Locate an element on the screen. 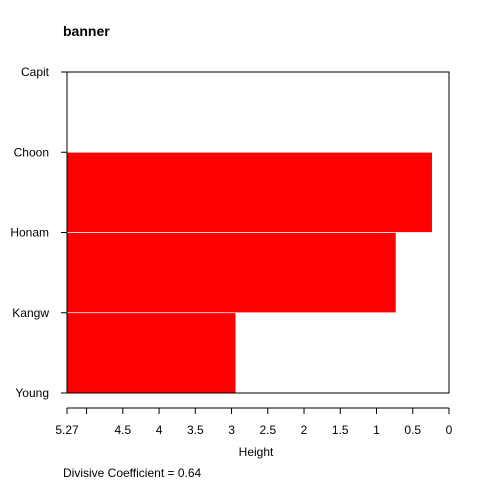 The width and height of the screenshot is (480, 480). bar-choon-honam is located at coordinates (249, 192).